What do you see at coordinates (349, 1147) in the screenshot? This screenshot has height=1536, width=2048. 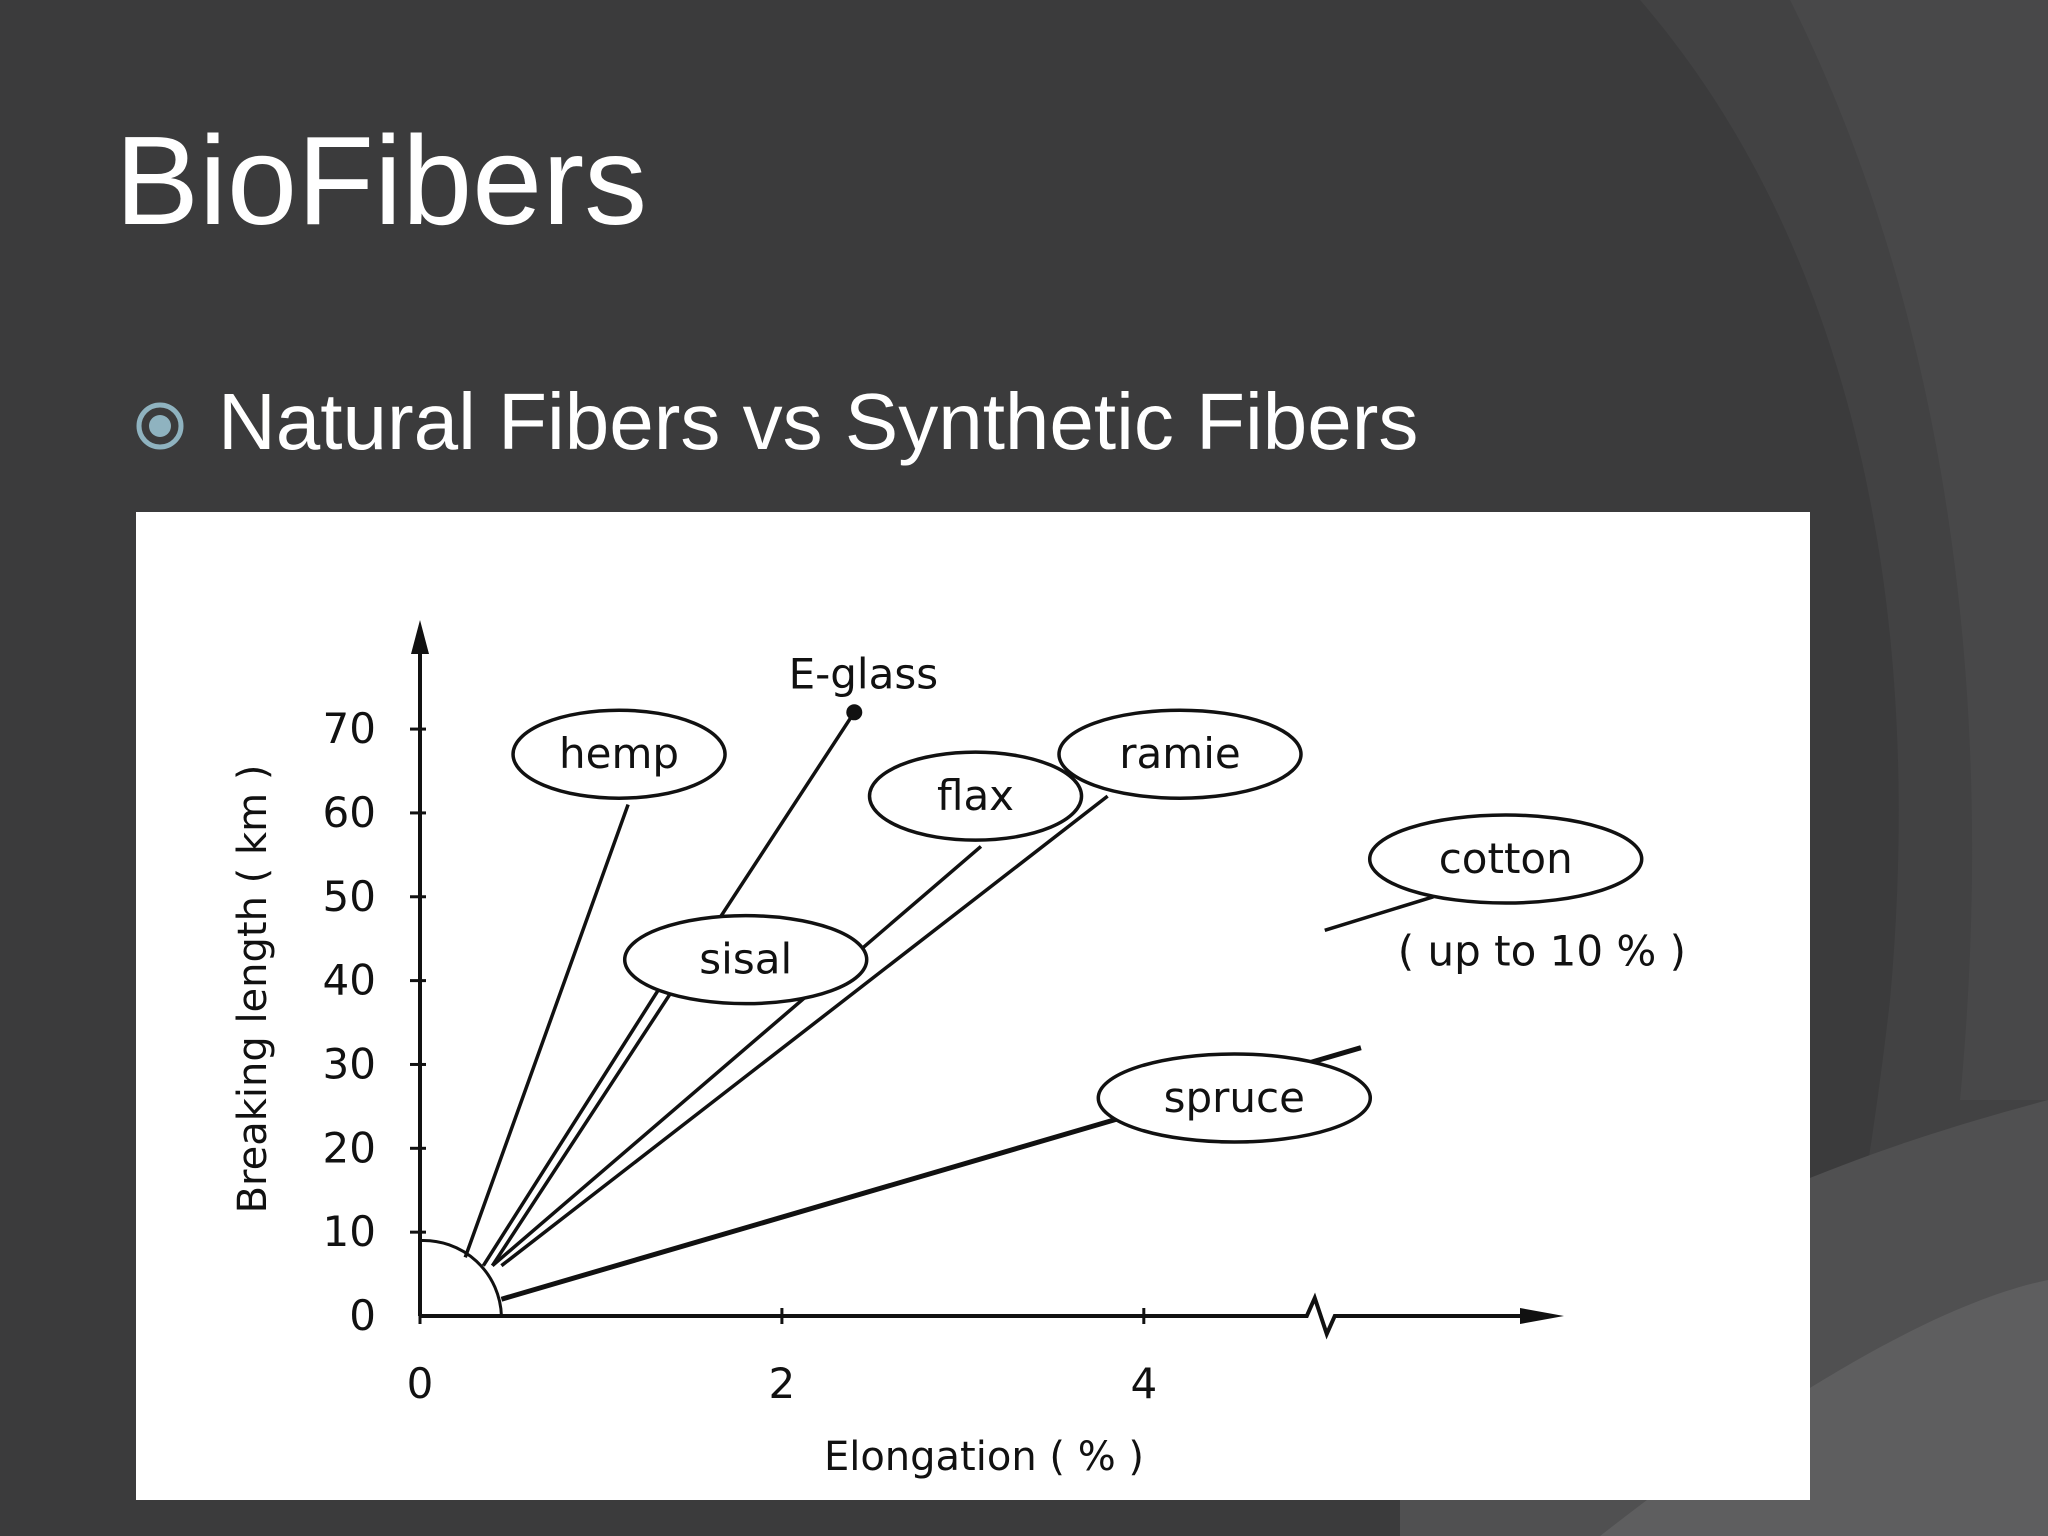 I see `y-tick-label: 20` at bounding box center [349, 1147].